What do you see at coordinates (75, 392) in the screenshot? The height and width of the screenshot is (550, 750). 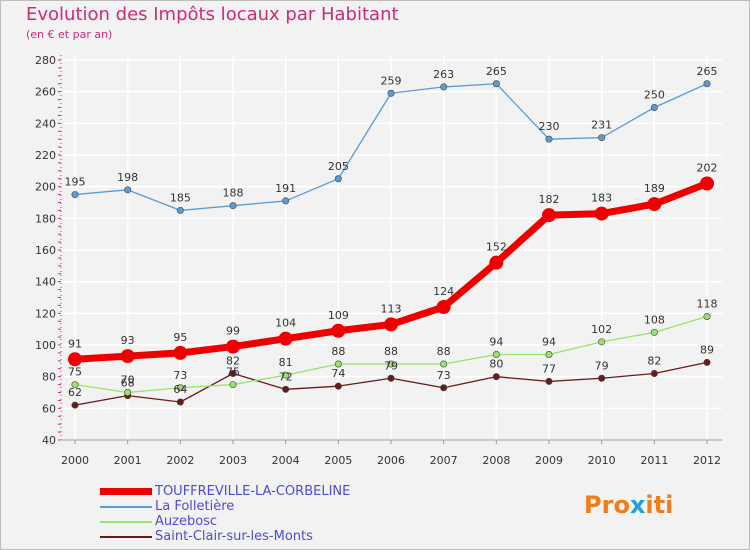 I see `data-label: 62` at bounding box center [75, 392].